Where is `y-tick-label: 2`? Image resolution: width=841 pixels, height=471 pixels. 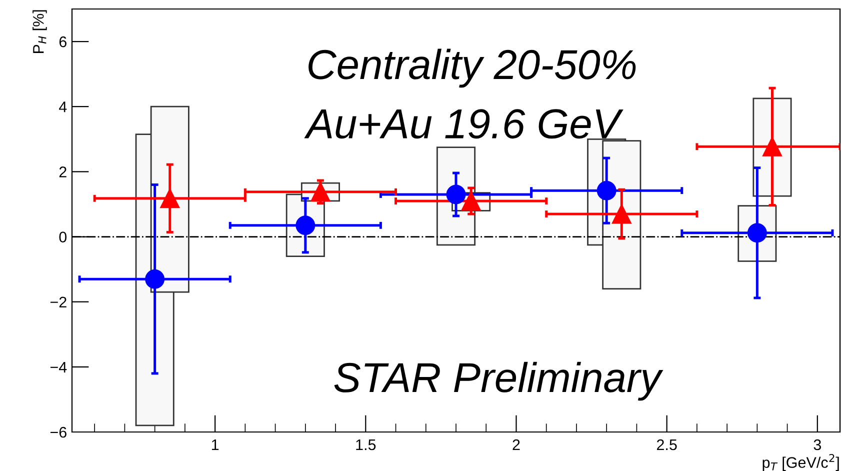
y-tick-label: 2 is located at coordinates (62, 172).